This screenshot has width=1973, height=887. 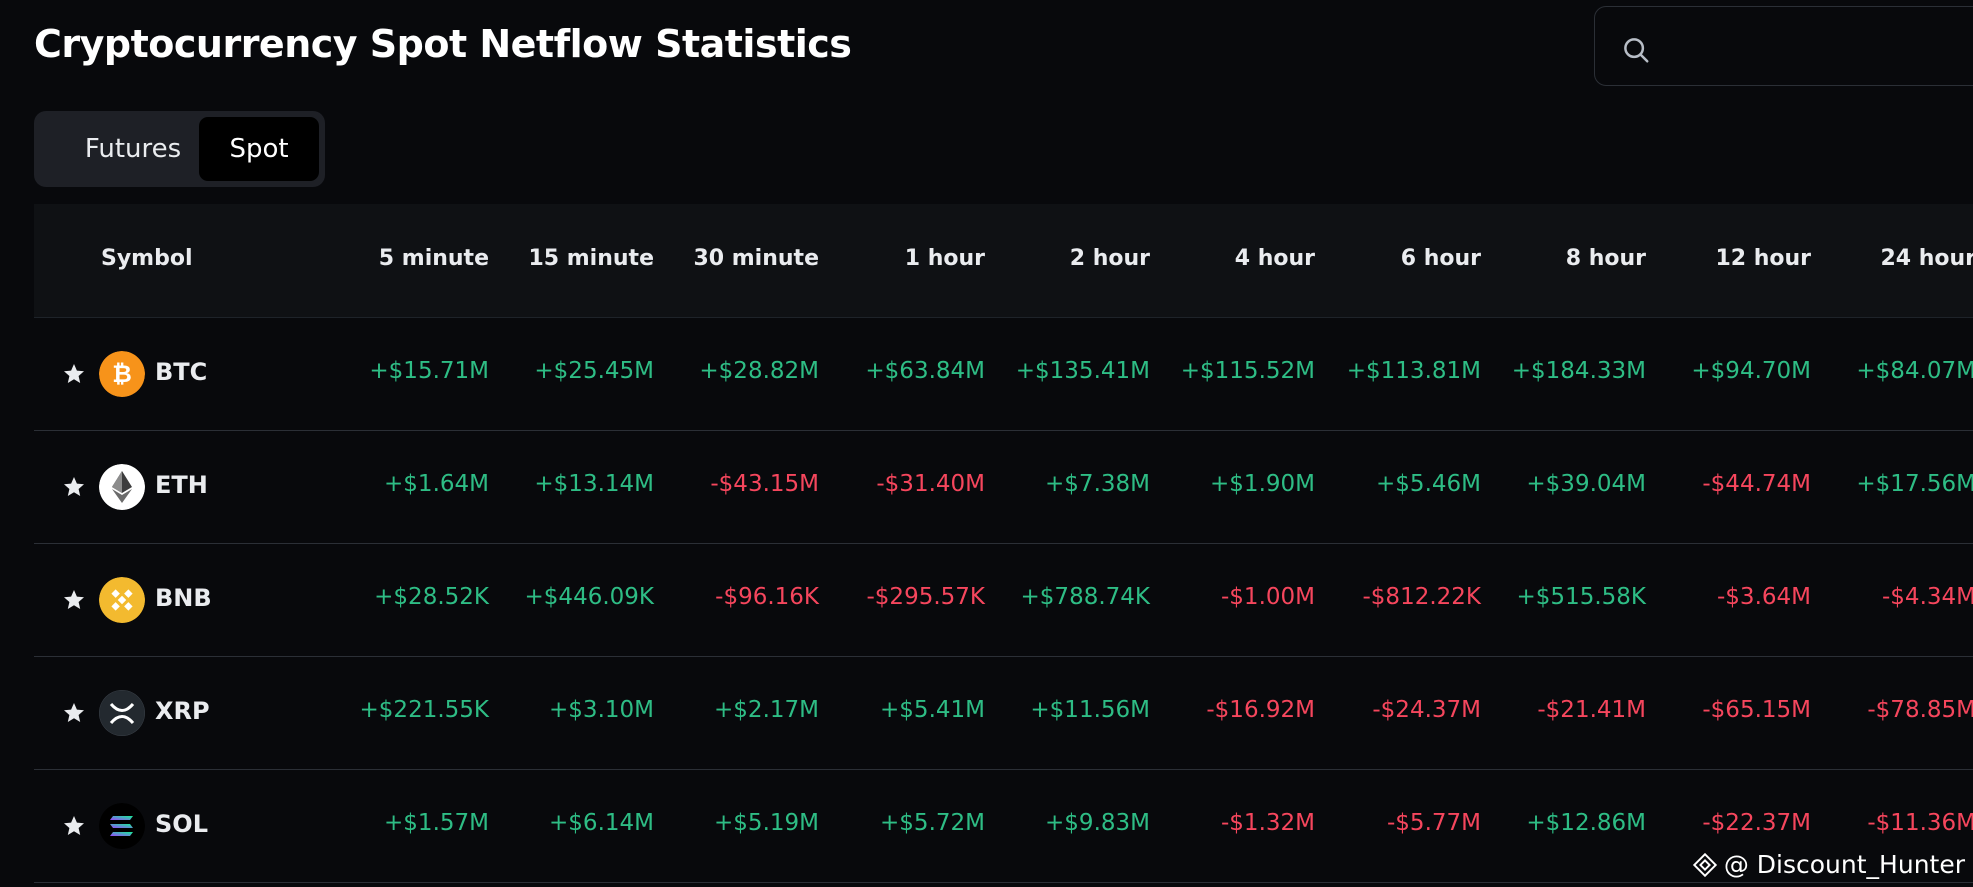 What do you see at coordinates (1082, 371) in the screenshot?
I see `netflow-2-hour-cell: +$135.41M` at bounding box center [1082, 371].